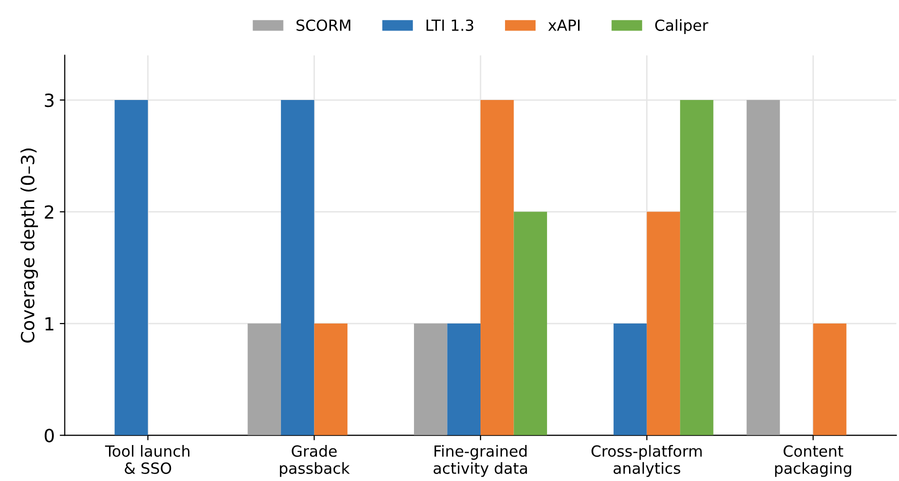 The width and height of the screenshot is (899, 481). What do you see at coordinates (50, 323) in the screenshot?
I see `y-tick-label: 1` at bounding box center [50, 323].